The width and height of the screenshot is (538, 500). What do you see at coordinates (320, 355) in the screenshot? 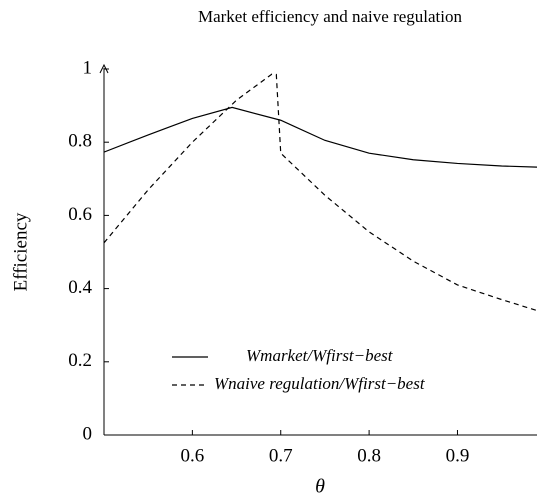
I see `legend-label: Wmarket/Wfirst−best` at bounding box center [320, 355].